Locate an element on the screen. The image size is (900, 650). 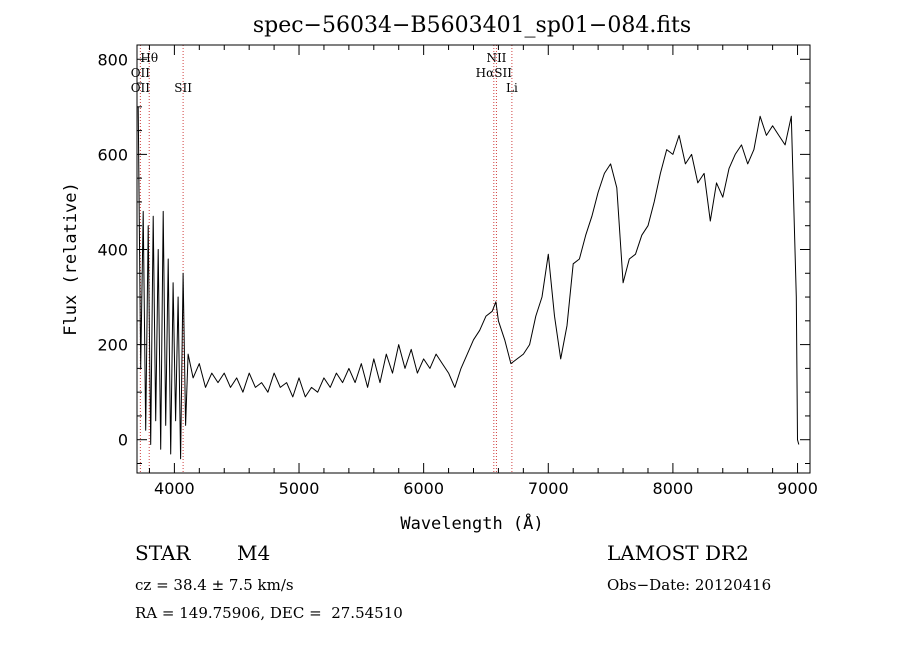
object-class: STAR is located at coordinates (163, 553).